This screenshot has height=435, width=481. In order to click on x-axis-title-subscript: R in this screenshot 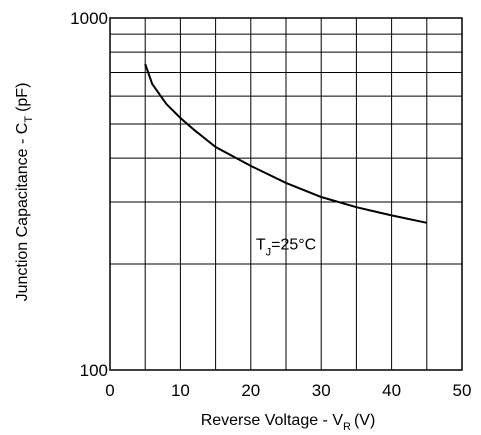, I will do `click(347, 427)`.